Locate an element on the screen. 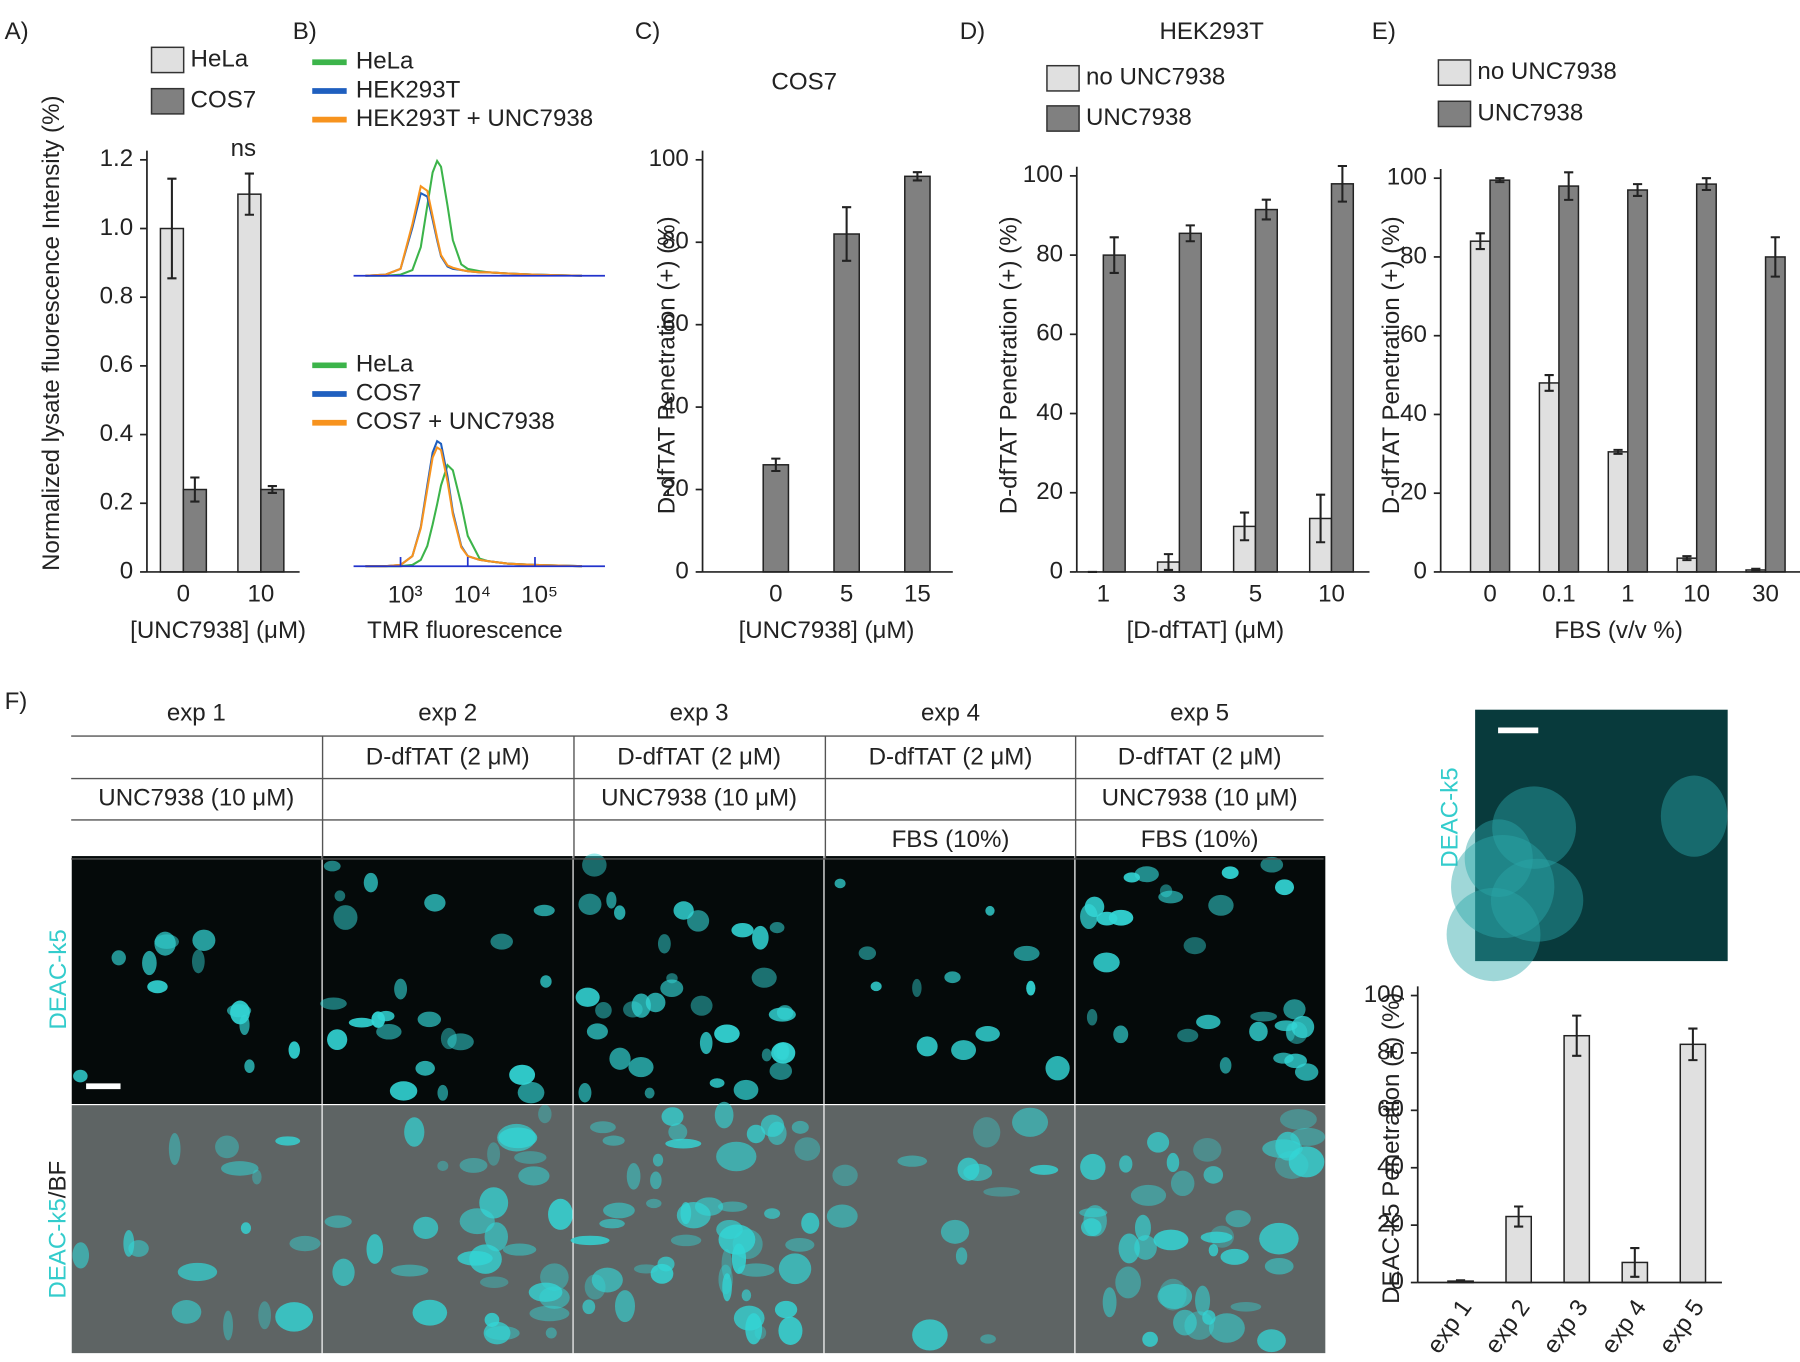  y-tick-label: 1.0 is located at coordinates (117, 227).